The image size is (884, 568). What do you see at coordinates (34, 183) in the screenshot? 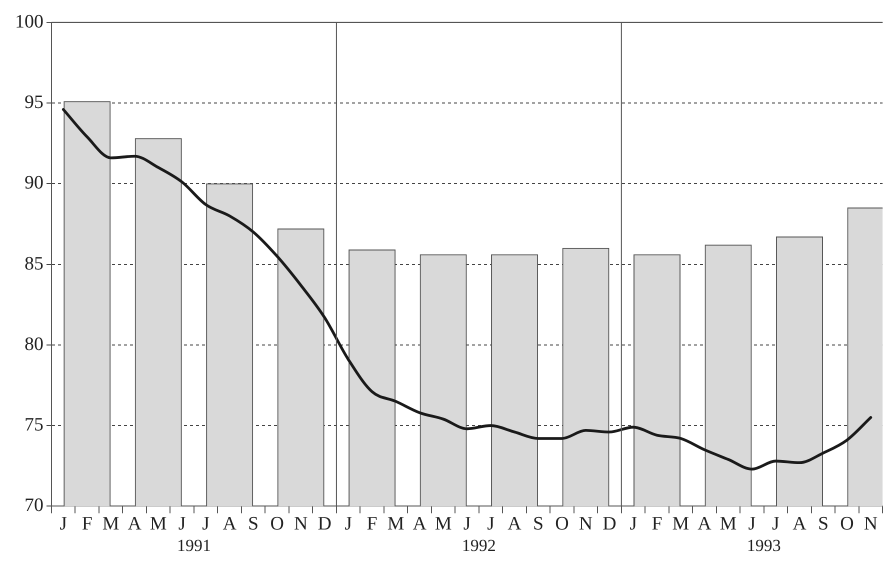
I see `y-tick-label: 90` at bounding box center [34, 183].